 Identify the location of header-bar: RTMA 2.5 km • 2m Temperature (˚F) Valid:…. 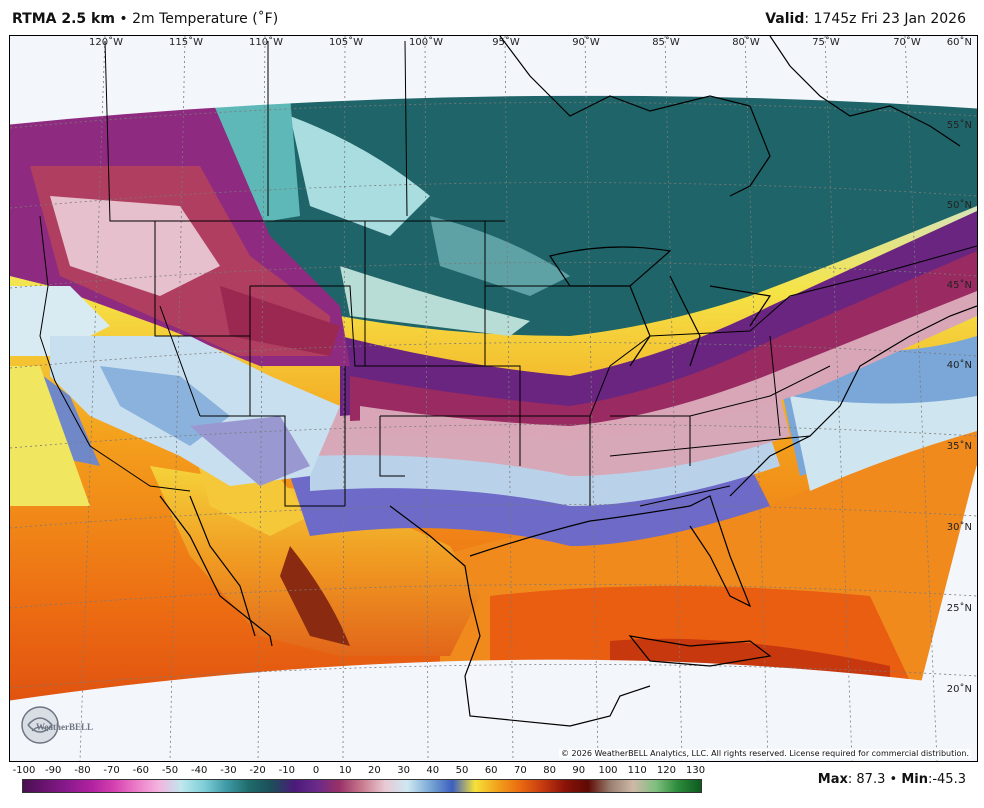
(492, 17).